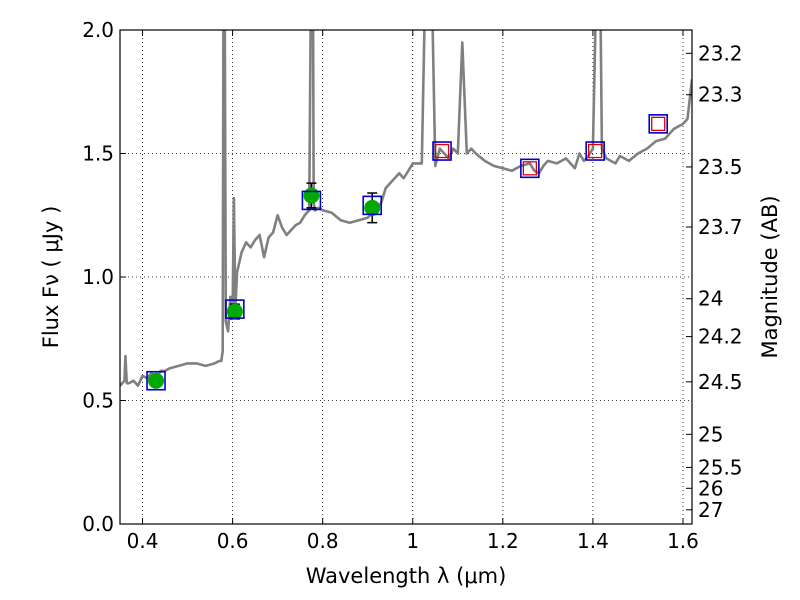 The width and height of the screenshot is (800, 600). What do you see at coordinates (720, 337) in the screenshot?
I see `y2-tick-label: 24.2` at bounding box center [720, 337].